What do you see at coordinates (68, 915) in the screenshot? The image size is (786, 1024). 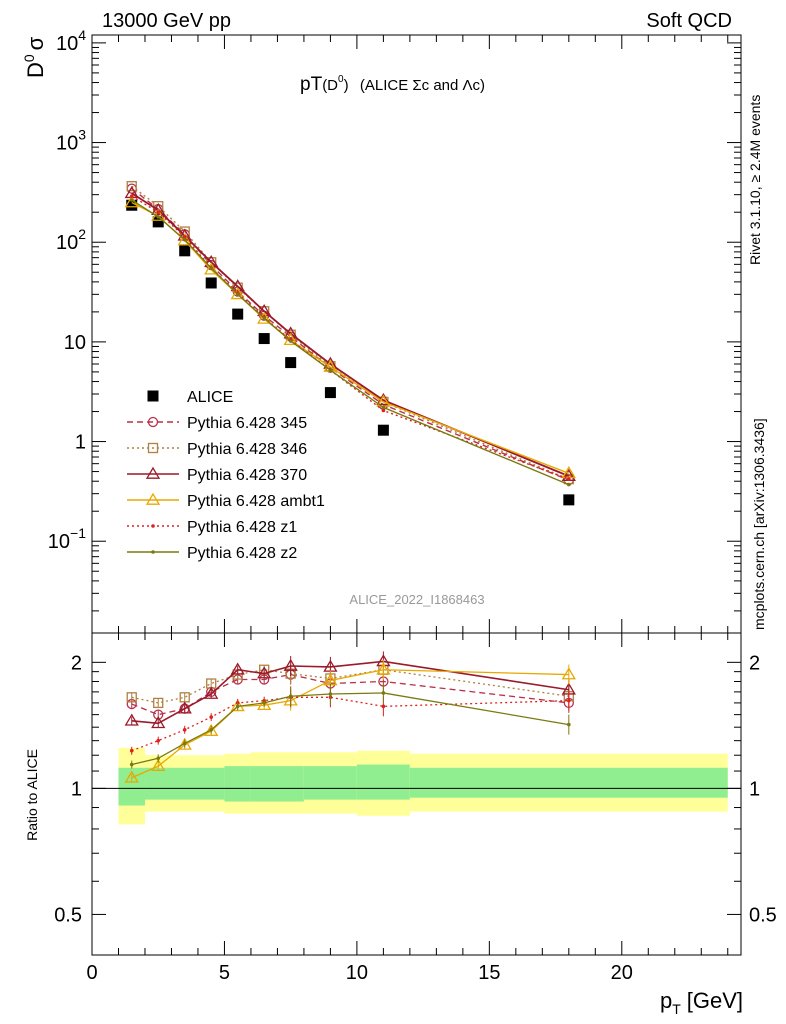 I see `ratio-y-tick-label: 0.5` at bounding box center [68, 915].